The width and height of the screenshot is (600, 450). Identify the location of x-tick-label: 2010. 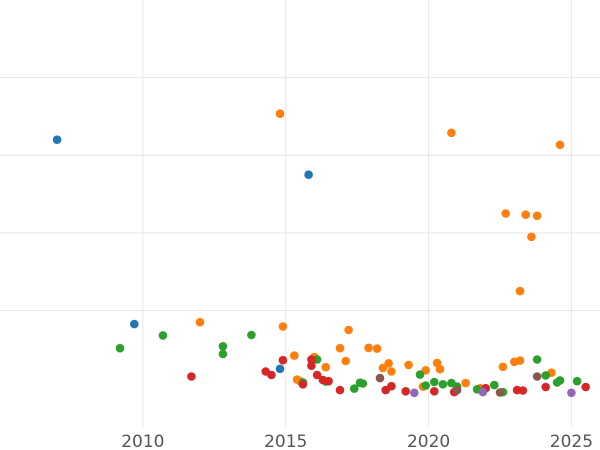
(142, 441).